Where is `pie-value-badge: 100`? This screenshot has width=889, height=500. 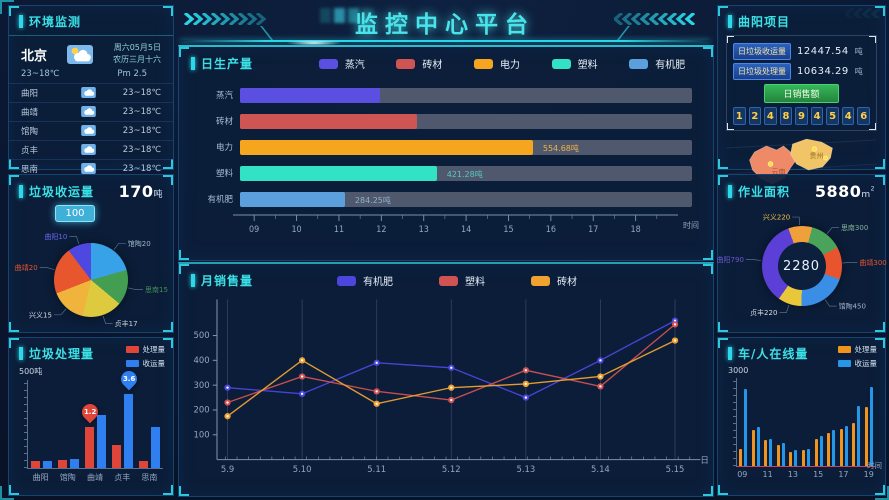 pie-value-badge: 100 is located at coordinates (75, 213).